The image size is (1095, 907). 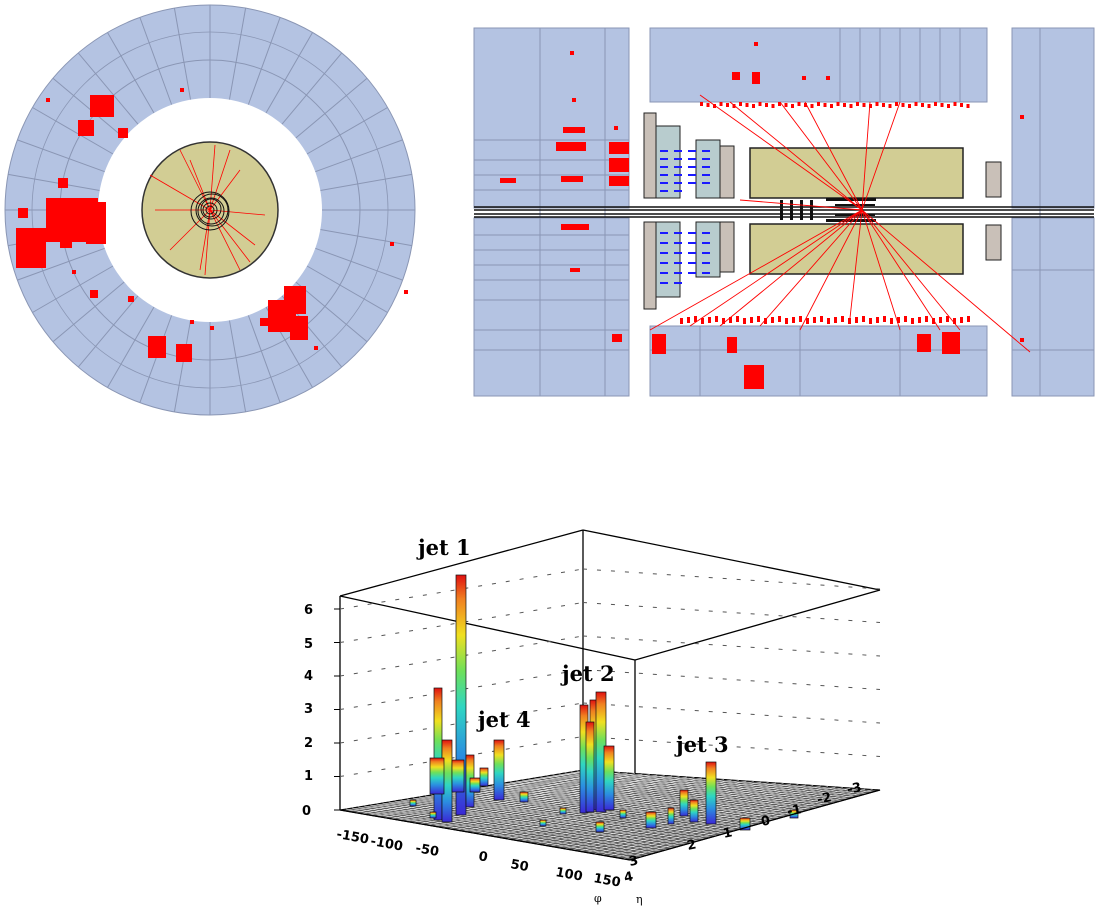 I want to click on tracker-barrel-lower, so click(x=856, y=249).